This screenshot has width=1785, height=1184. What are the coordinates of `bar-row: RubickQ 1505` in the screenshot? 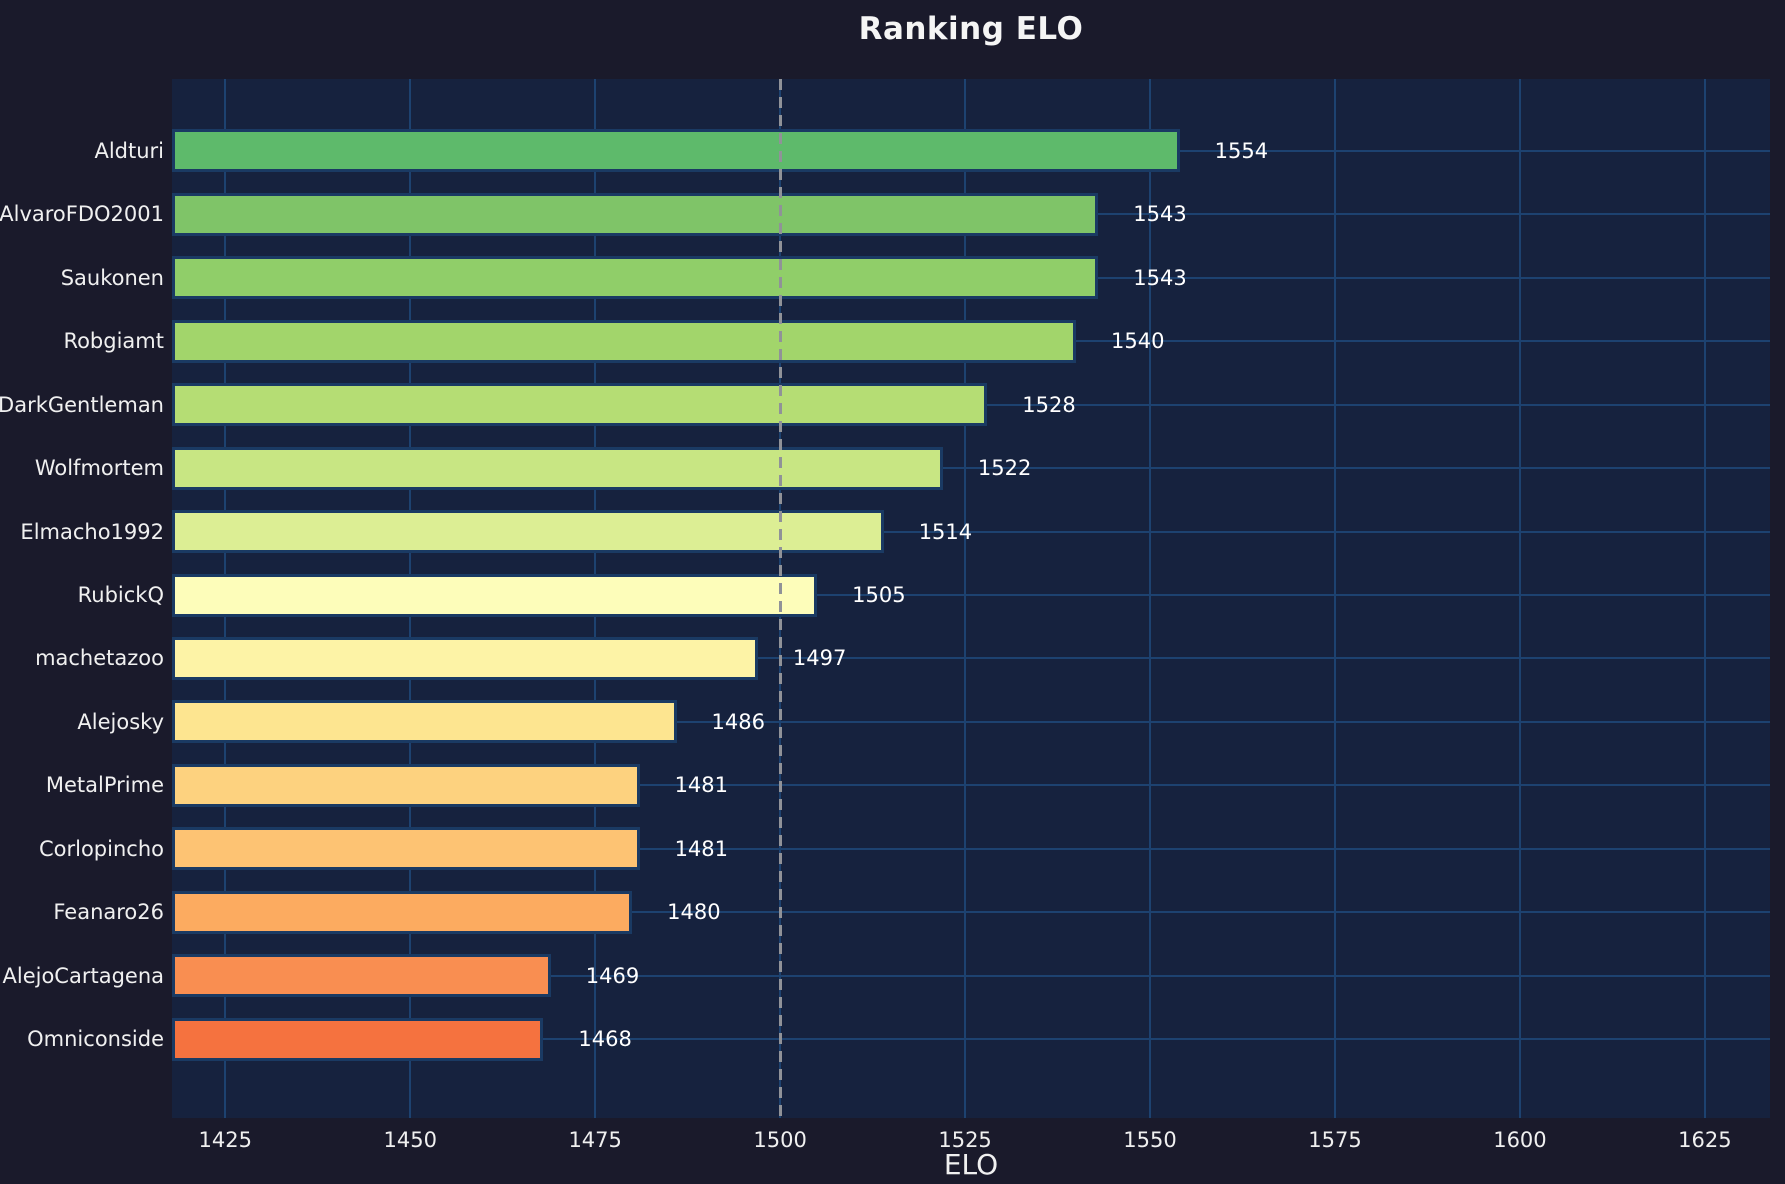 It's located at (924, 594).